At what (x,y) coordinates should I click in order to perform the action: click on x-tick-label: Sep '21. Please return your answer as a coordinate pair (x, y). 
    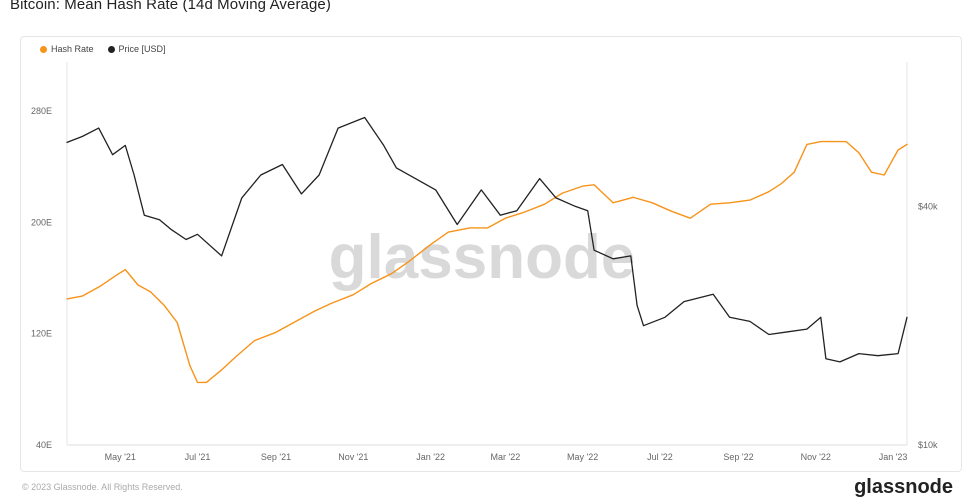
    Looking at the image, I should click on (276, 457).